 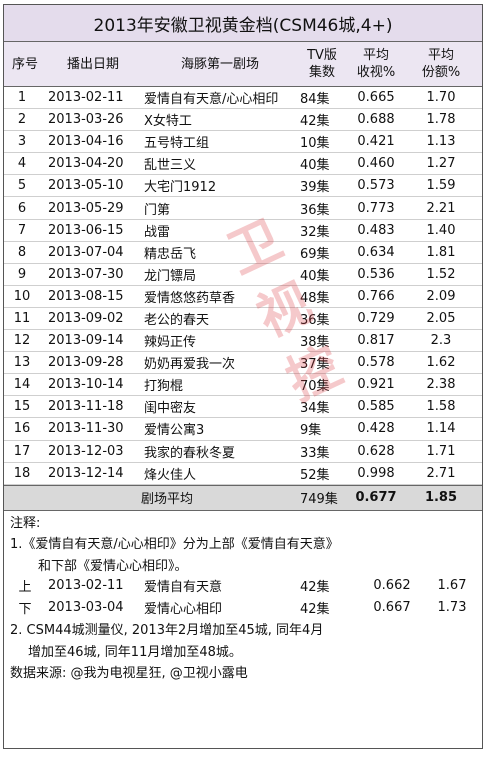 I want to click on row-drama: 爱情公寓3, so click(x=174, y=431).